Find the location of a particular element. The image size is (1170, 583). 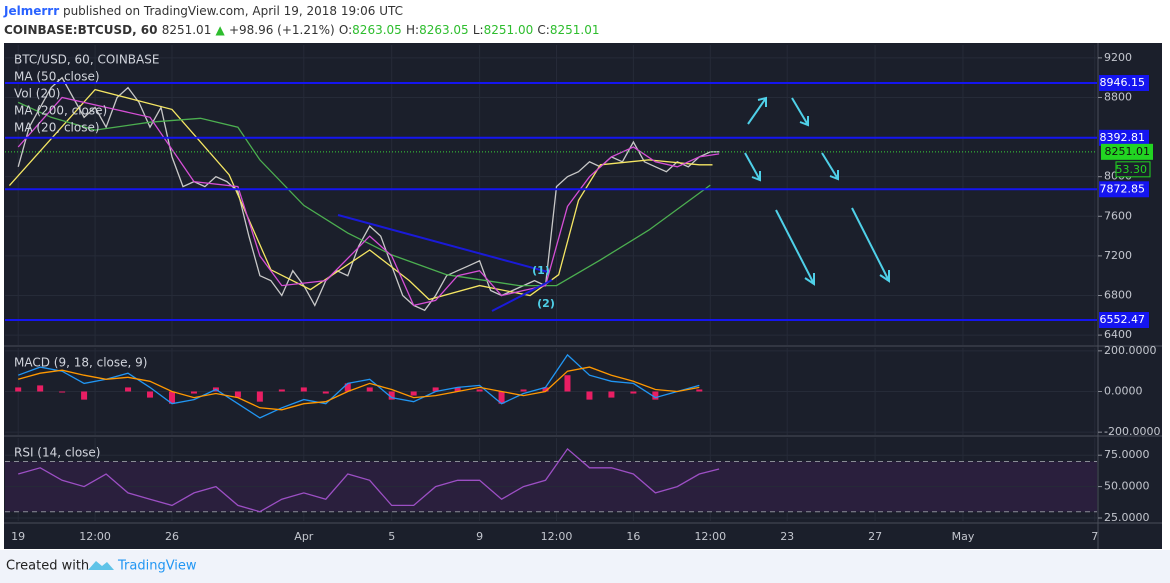

pane-title: BTC/USD, 60, COINBASE is located at coordinates (86, 60).